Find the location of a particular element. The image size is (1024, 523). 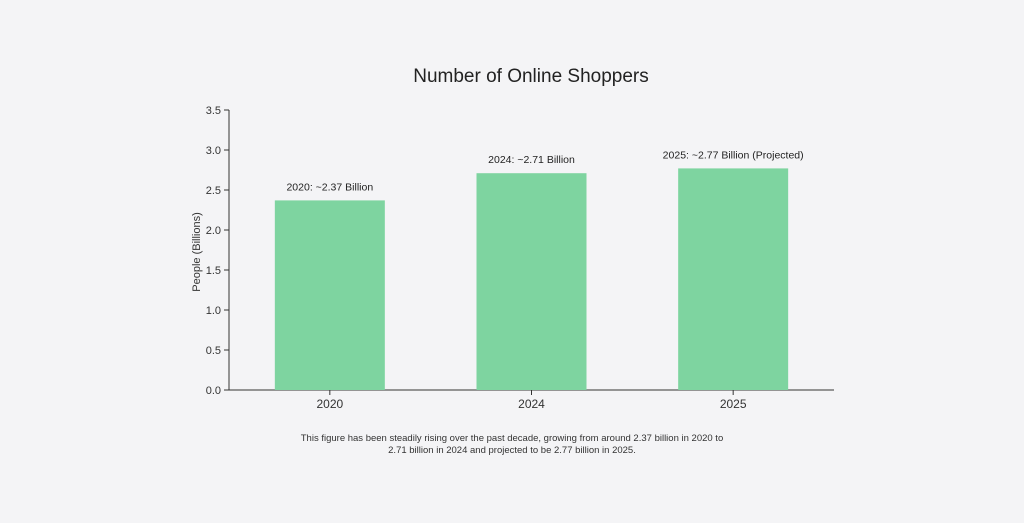

y-axis-label: People (Billions) is located at coordinates (197, 251).